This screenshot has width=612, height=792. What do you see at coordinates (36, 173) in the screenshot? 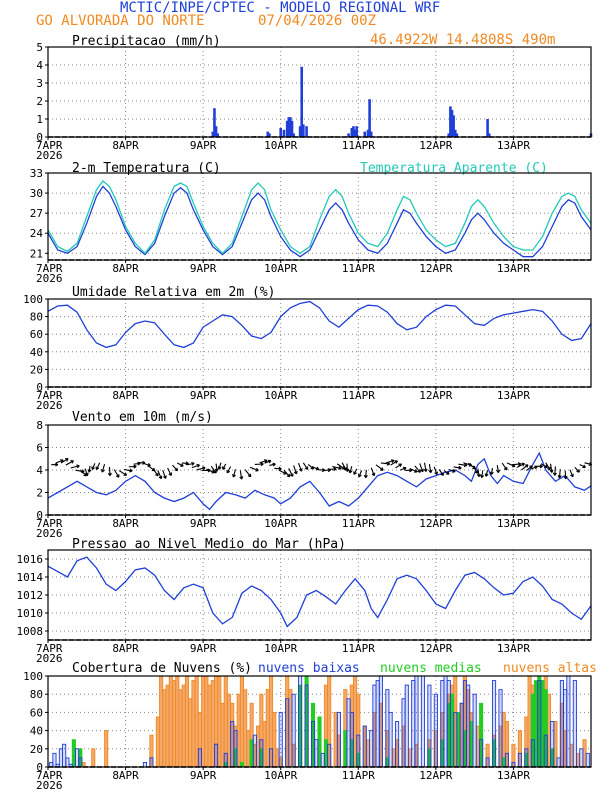
I see `y-tick-label: 33` at bounding box center [36, 173].